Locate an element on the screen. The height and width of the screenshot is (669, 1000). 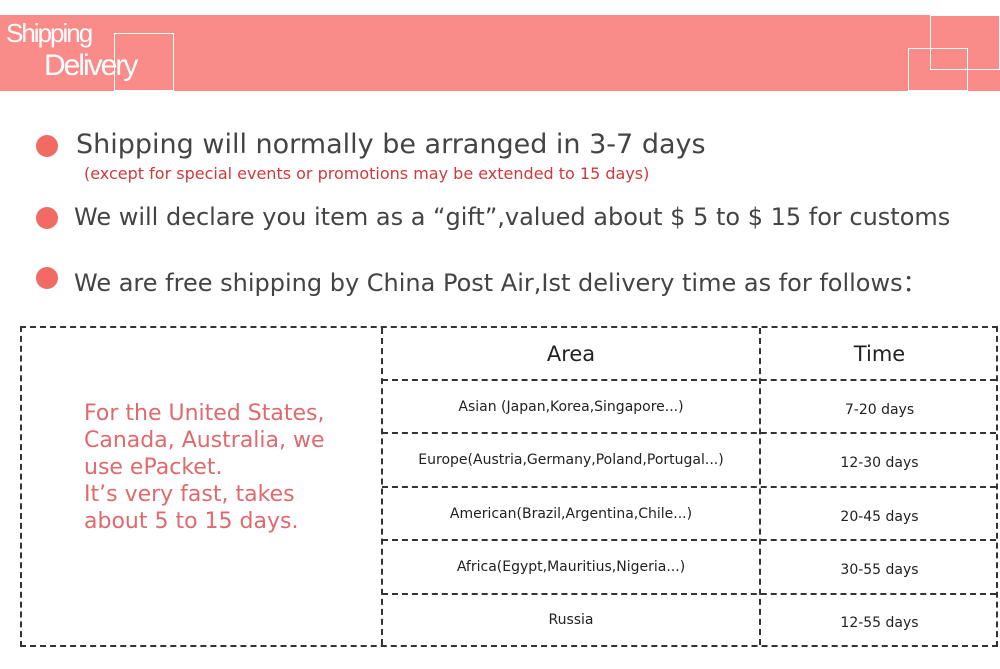
area-cell: Asian (Japan,Korea,Singapore...) is located at coordinates (571, 406).